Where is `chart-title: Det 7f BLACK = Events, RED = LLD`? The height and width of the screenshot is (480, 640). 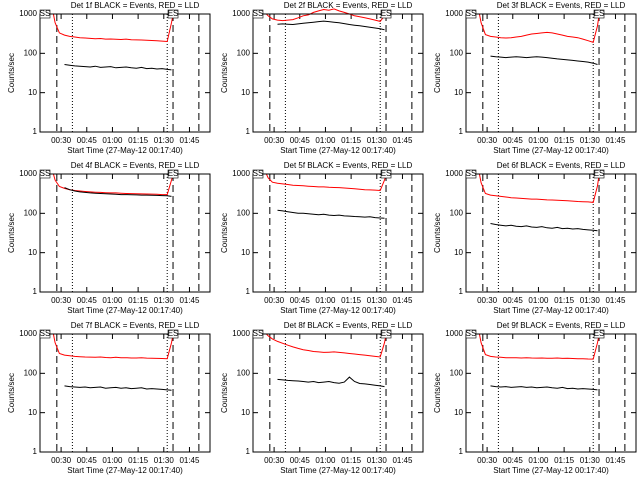 chart-title: Det 7f BLACK = Events, RED = LLD is located at coordinates (135, 325).